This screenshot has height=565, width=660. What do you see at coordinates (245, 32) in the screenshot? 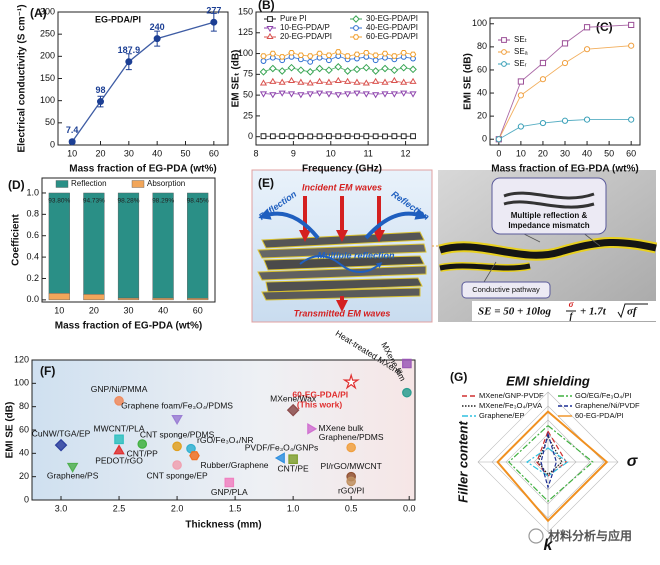
I see `y-tick-label: 125` at bounding box center [245, 32].